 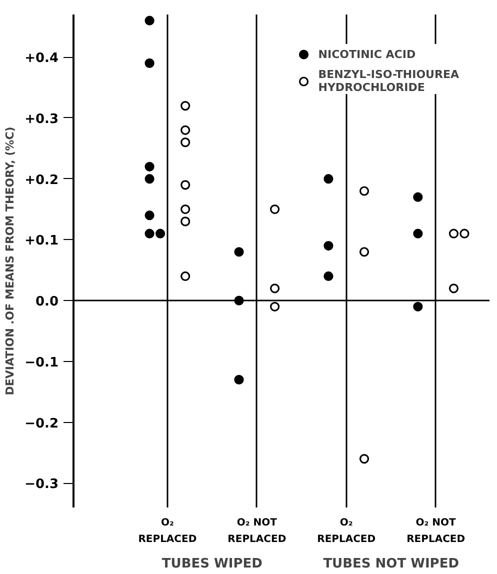 I want to click on y-tick-label: −0.2, so click(x=41, y=424).